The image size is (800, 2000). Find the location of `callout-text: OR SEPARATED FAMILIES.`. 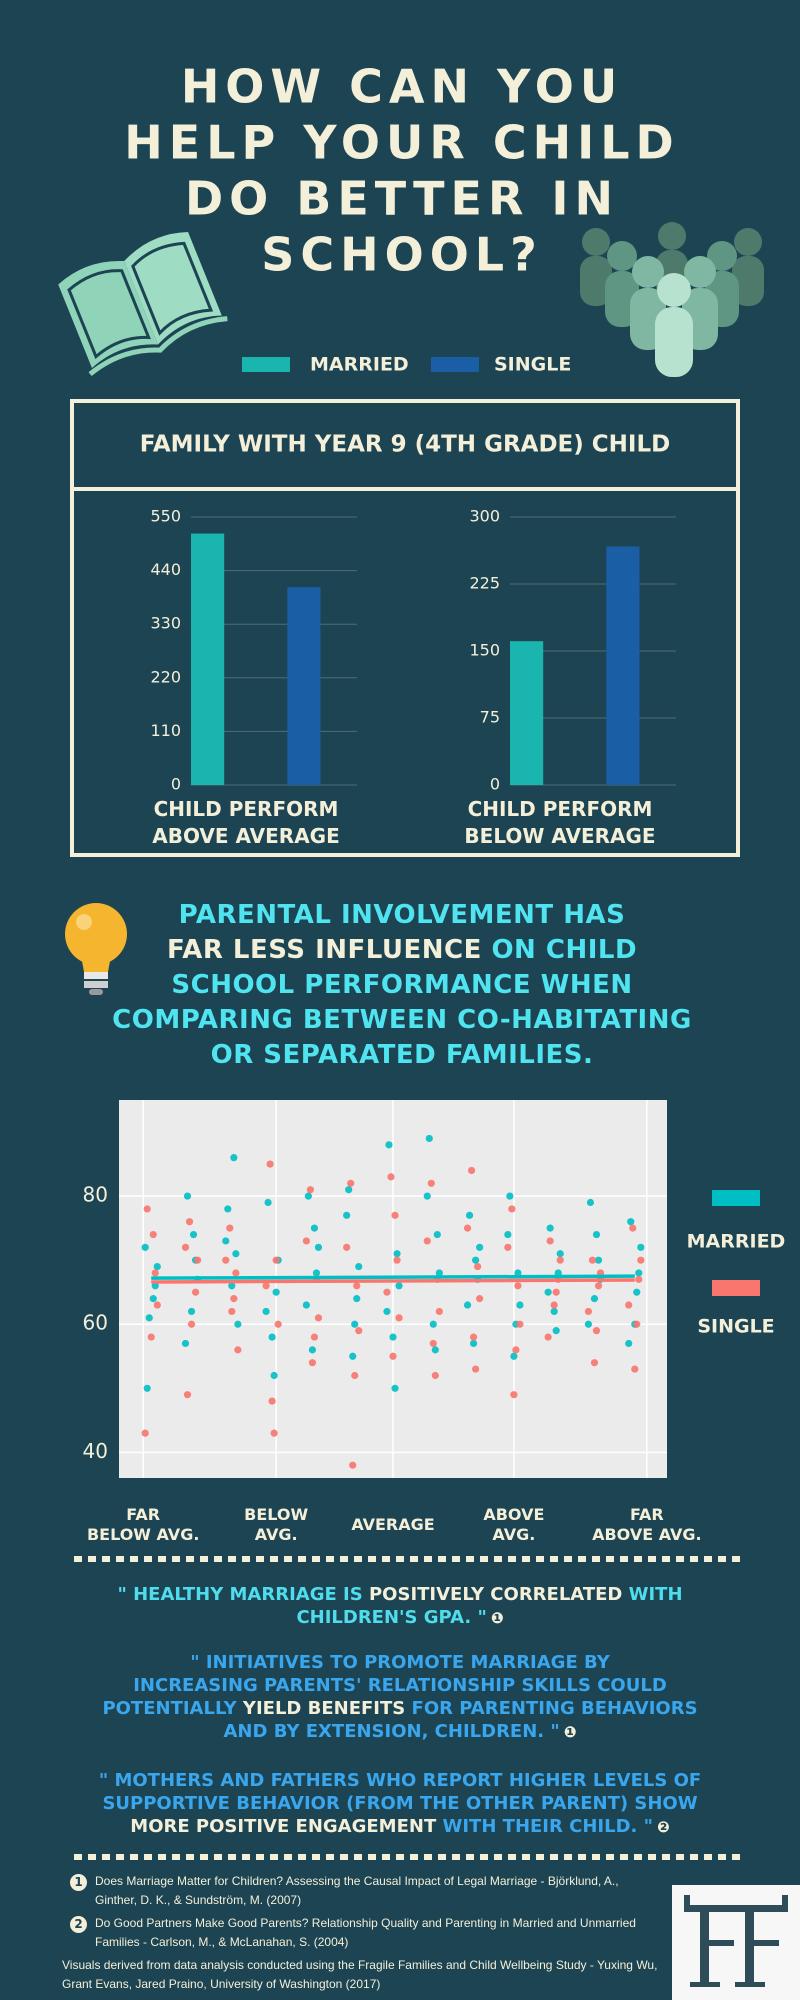

callout-text: OR SEPARATED FAMILIES. is located at coordinates (402, 1055).